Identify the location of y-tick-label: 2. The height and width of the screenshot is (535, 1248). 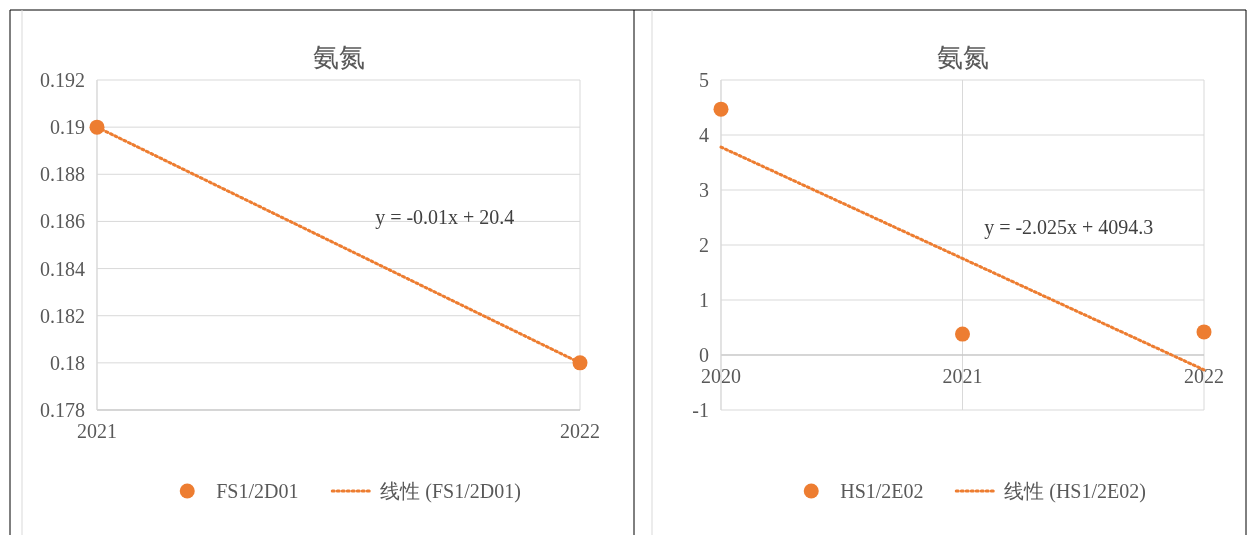
(704, 245).